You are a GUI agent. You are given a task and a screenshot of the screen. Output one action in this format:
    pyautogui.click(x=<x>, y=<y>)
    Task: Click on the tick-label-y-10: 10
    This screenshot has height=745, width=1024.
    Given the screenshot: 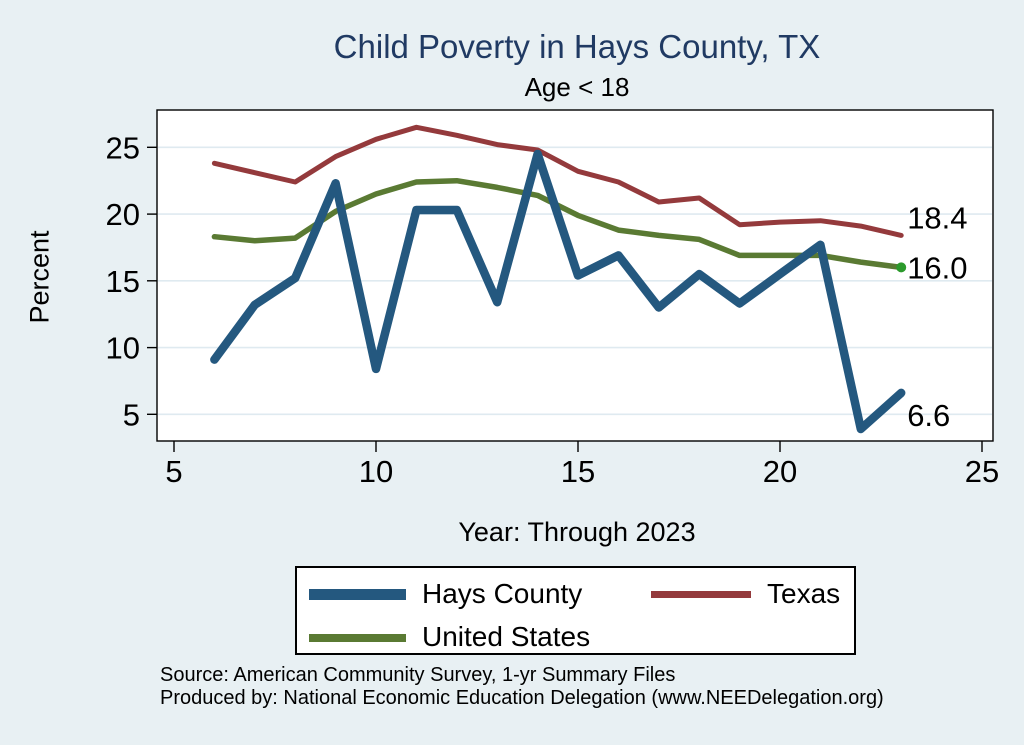 What is the action you would take?
    pyautogui.click(x=123, y=348)
    